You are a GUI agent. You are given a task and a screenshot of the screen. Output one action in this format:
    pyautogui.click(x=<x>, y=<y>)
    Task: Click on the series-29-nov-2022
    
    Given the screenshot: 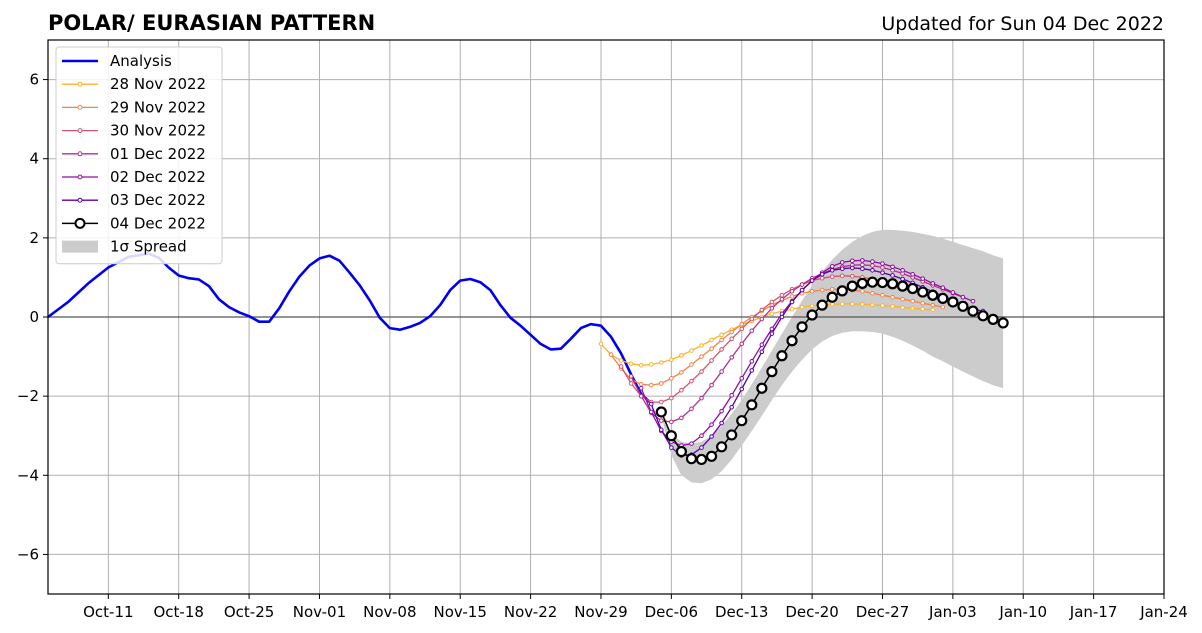 What is the action you would take?
    pyautogui.click(x=777, y=337)
    